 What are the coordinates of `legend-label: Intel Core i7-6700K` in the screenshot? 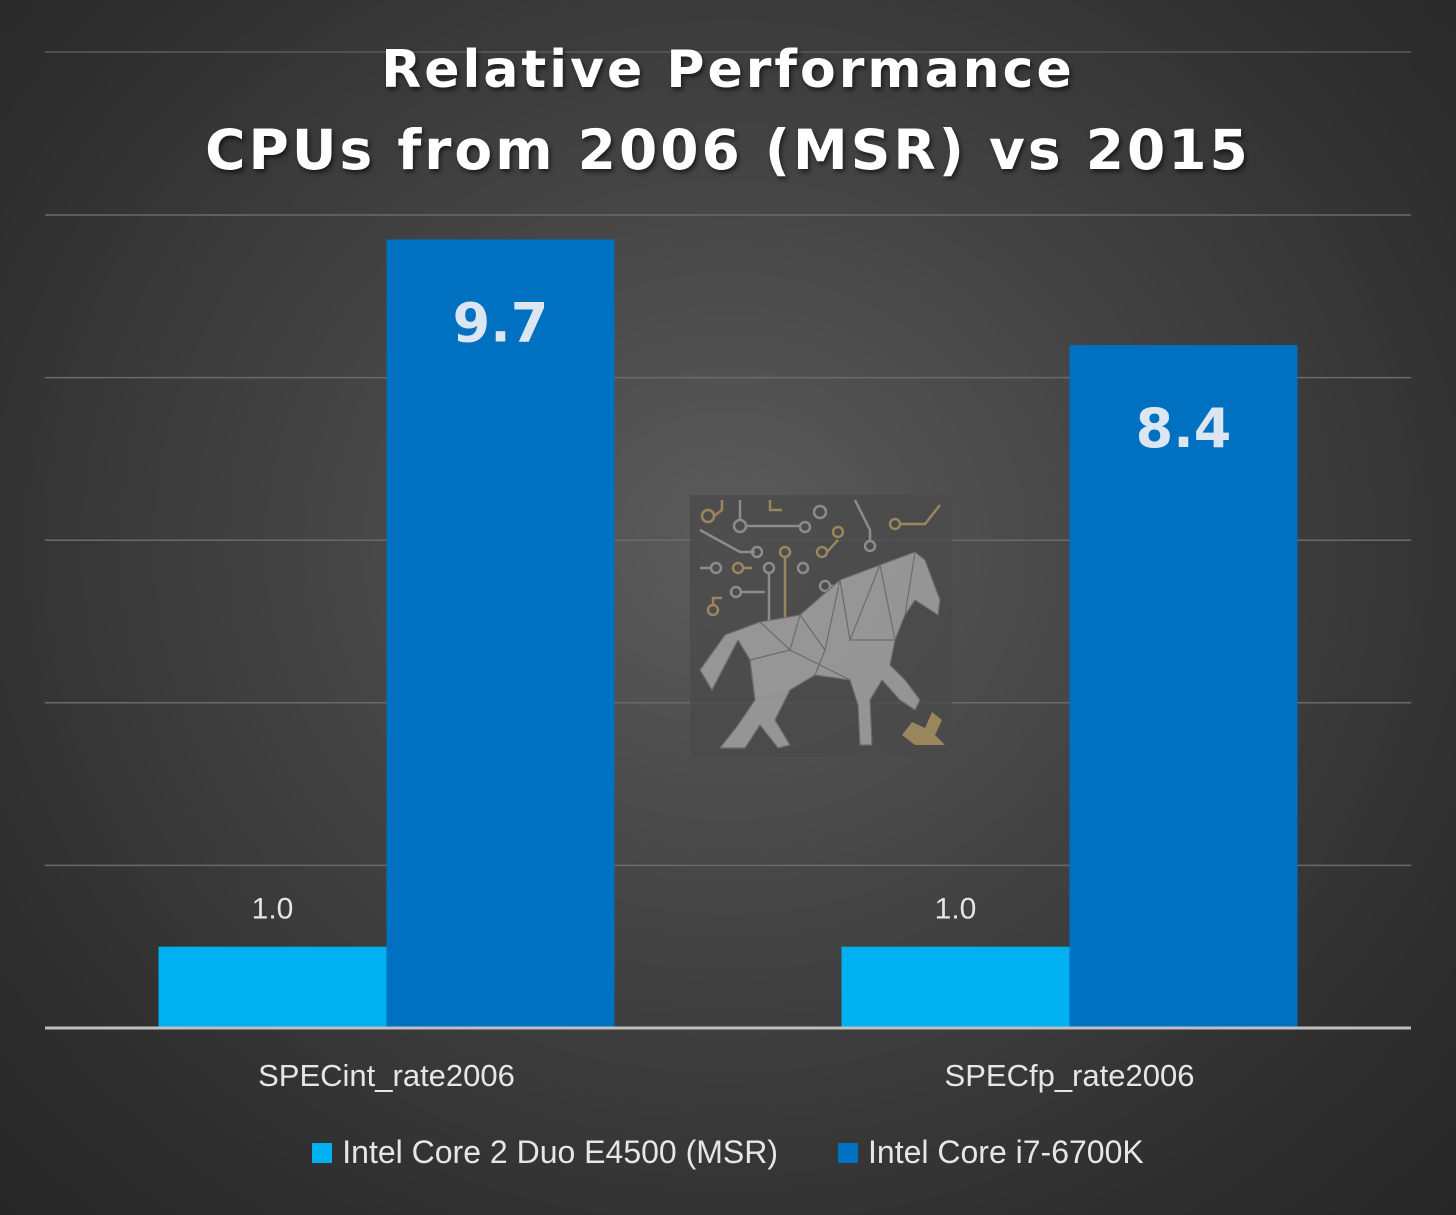 It's located at (1006, 1152).